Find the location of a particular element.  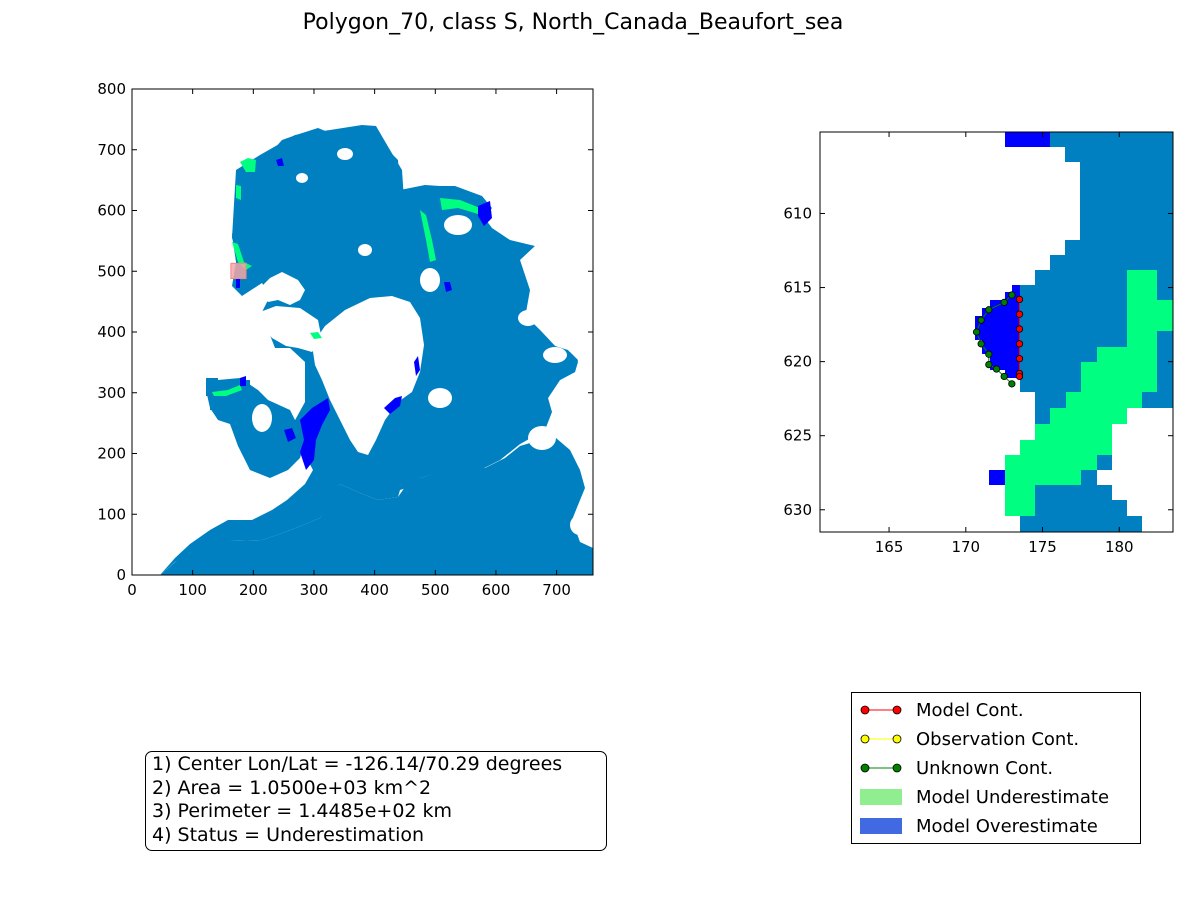

zoom-x-tick-label: 175 is located at coordinates (1042, 547).